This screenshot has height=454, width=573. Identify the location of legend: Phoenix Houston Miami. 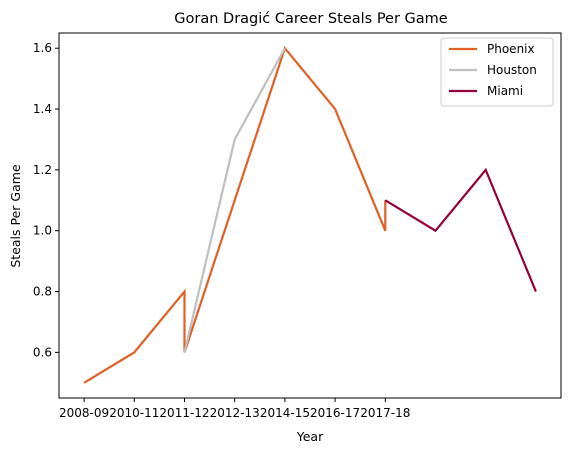
(497, 72).